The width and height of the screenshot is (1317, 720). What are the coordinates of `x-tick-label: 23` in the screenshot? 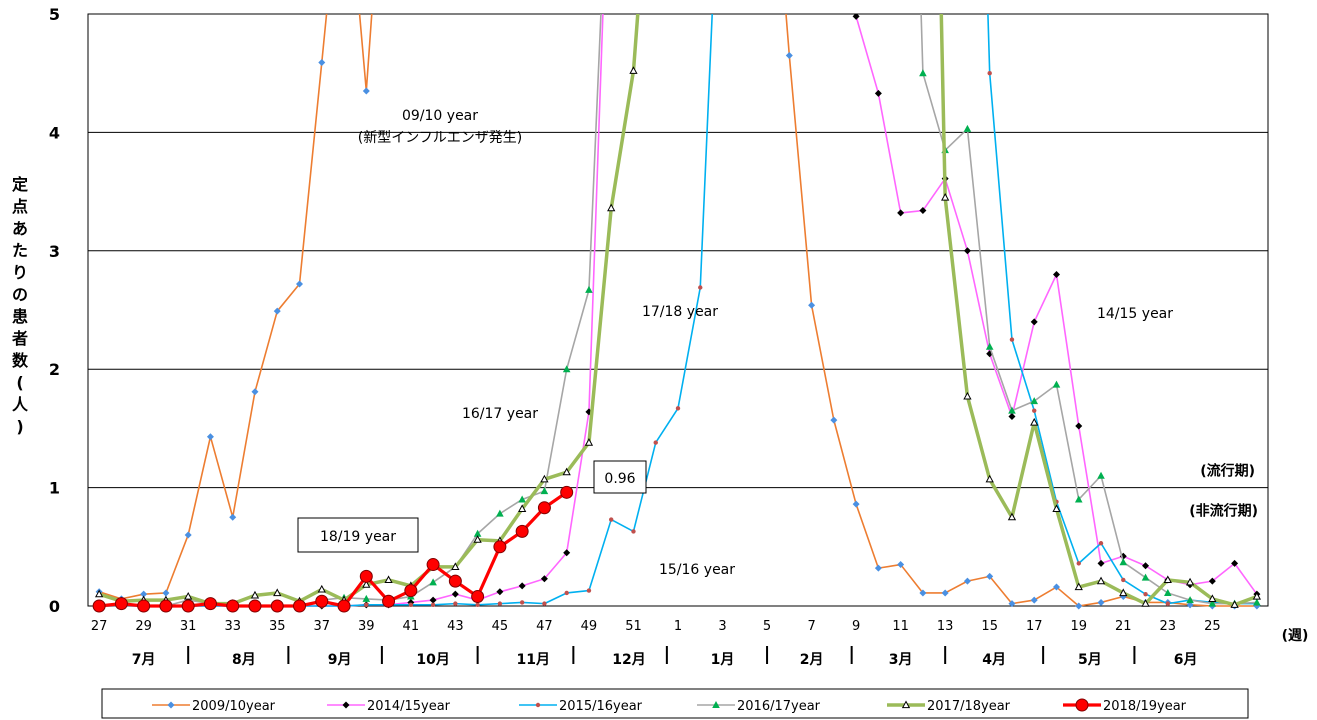 It's located at (1168, 626).